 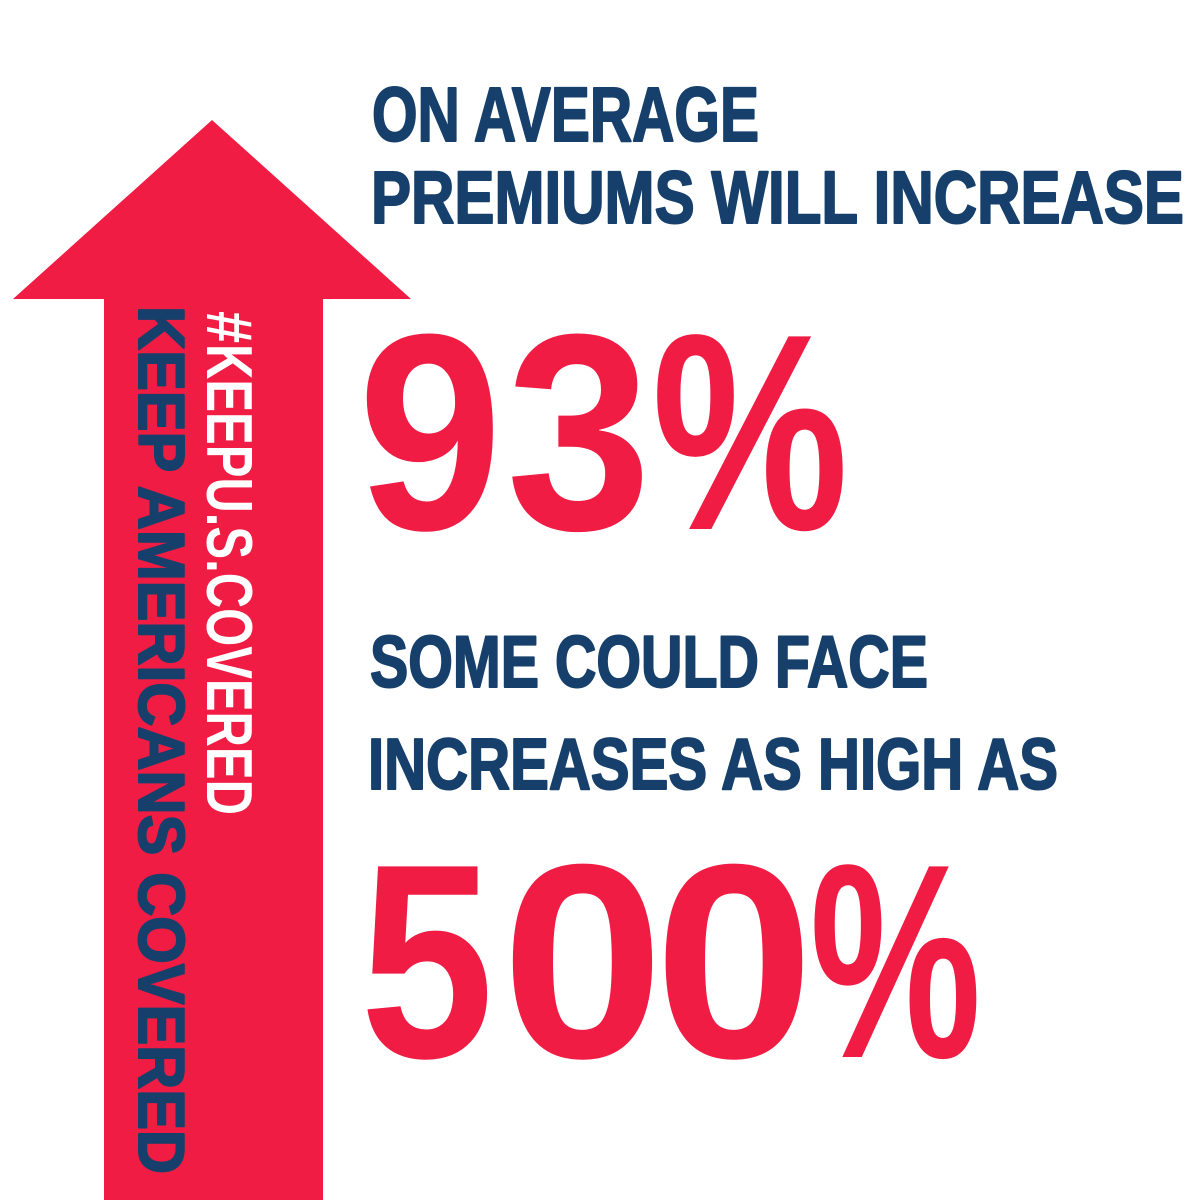 I want to click on svg-text: 9, so click(x=430, y=433).